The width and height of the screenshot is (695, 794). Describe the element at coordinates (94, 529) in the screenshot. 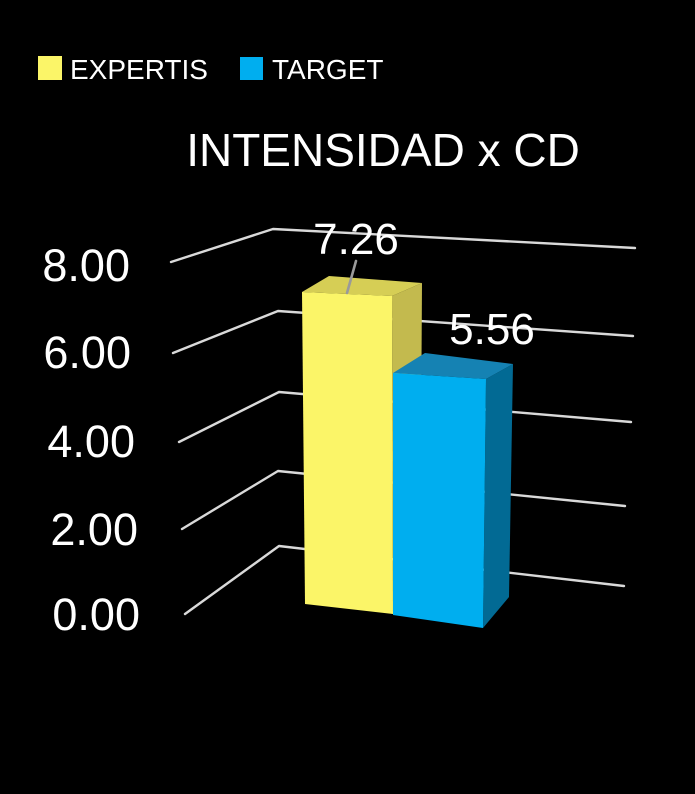

I see `y-tick-label-2: 2.00` at that location.